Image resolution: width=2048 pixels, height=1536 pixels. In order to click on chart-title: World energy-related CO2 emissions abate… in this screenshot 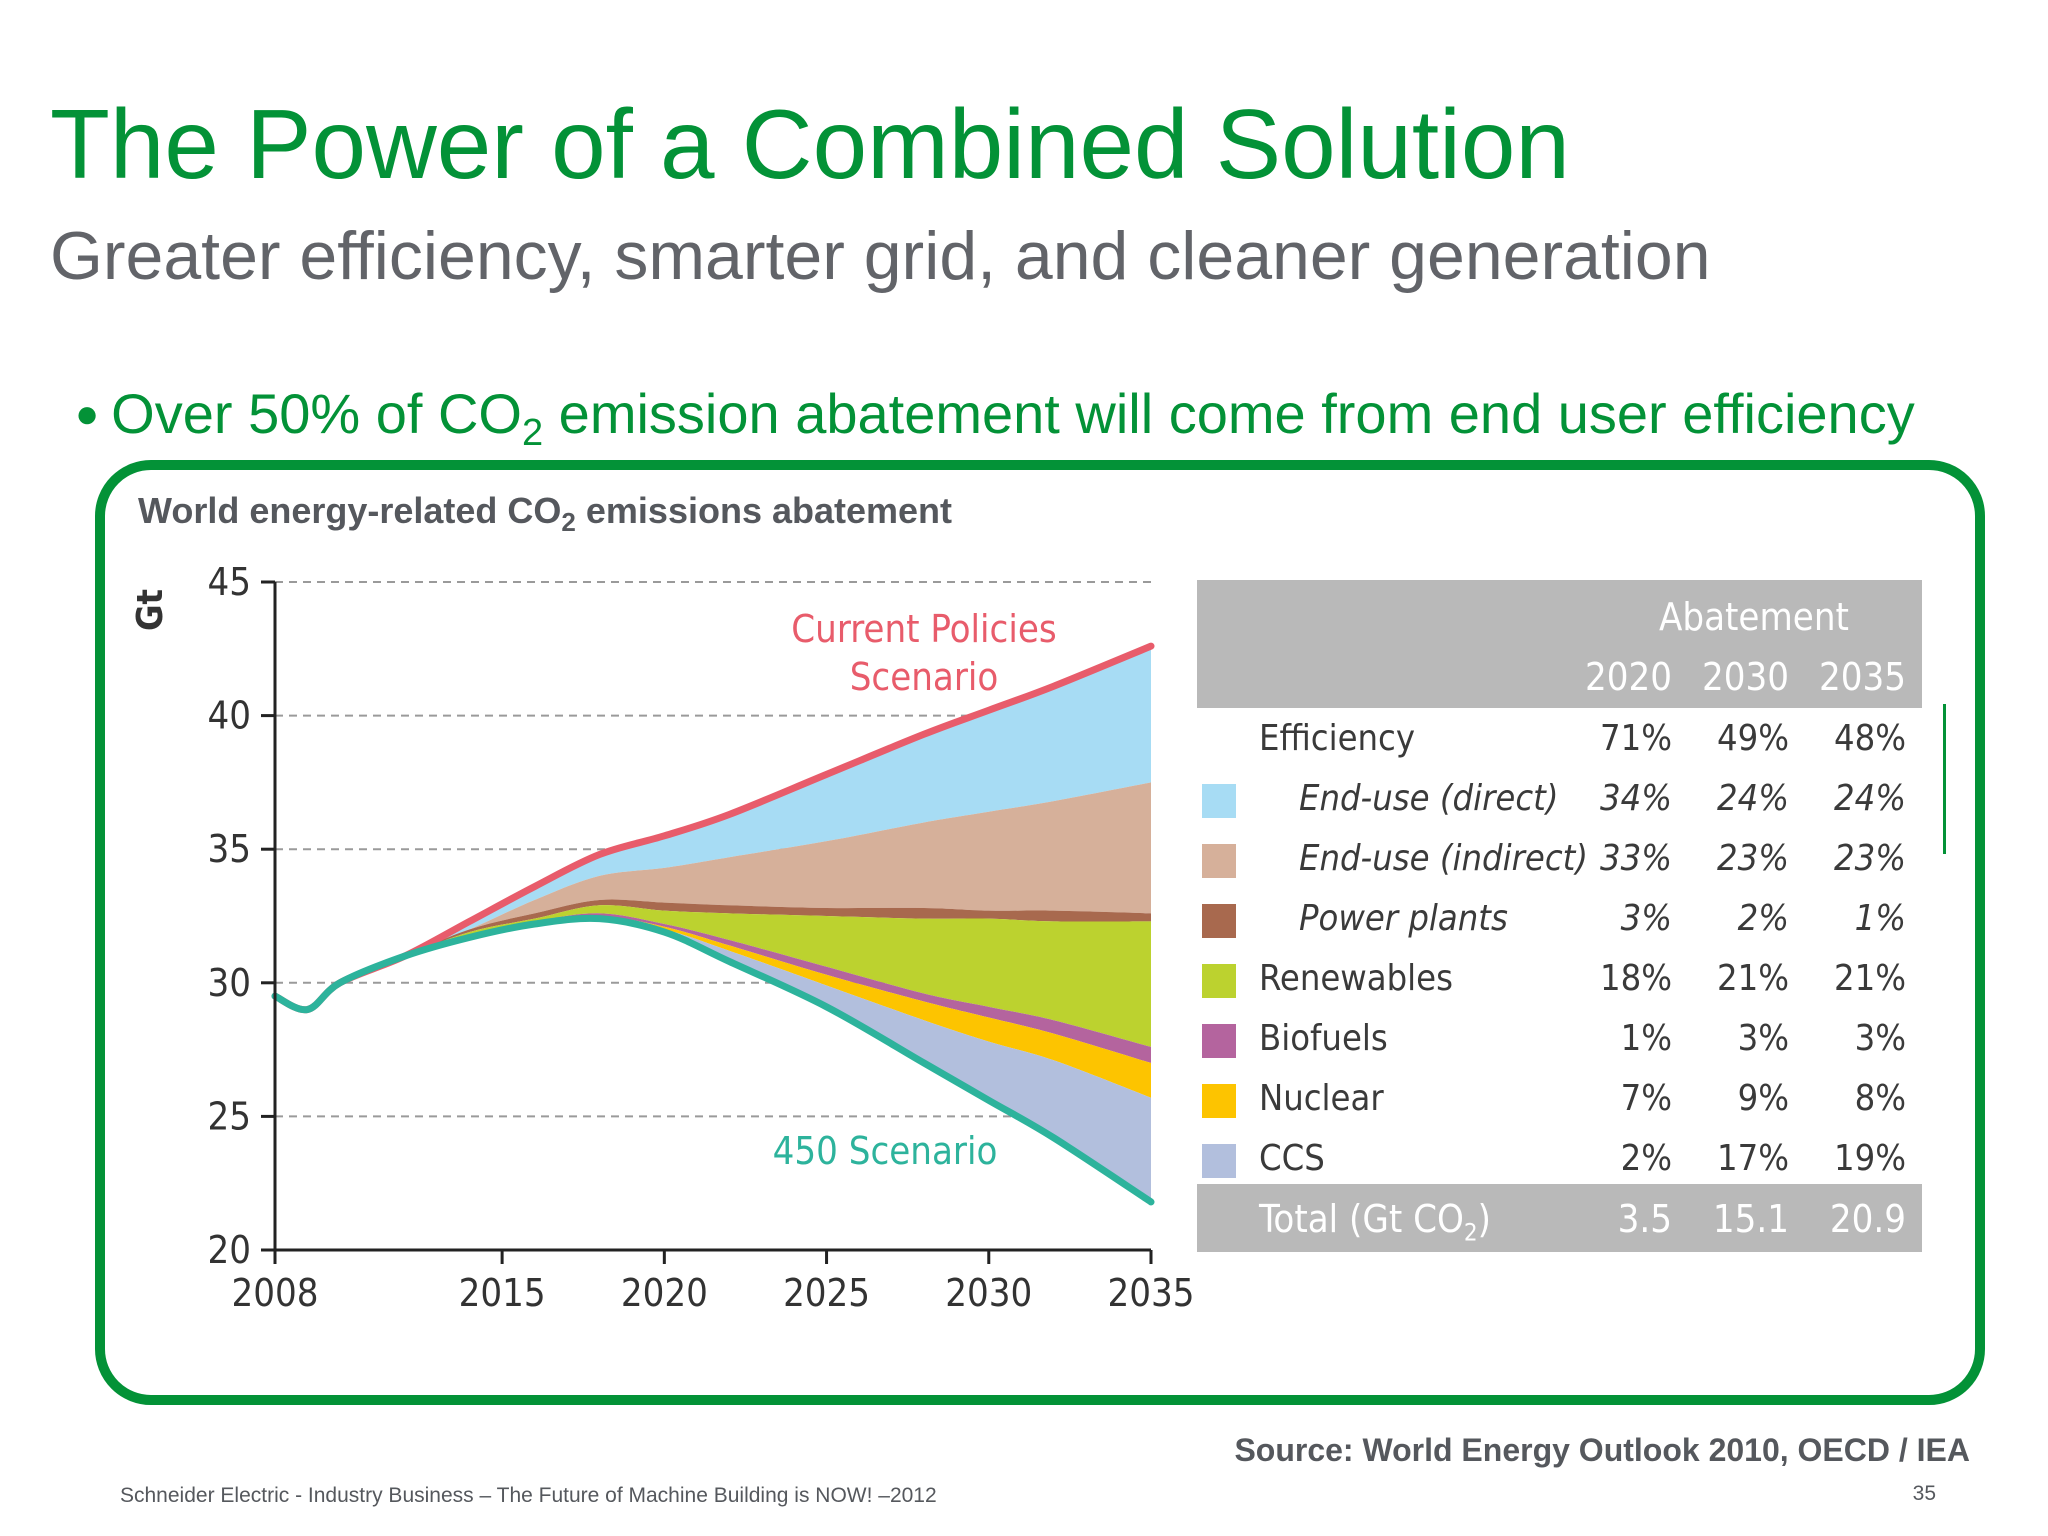, I will do `click(545, 514)`.